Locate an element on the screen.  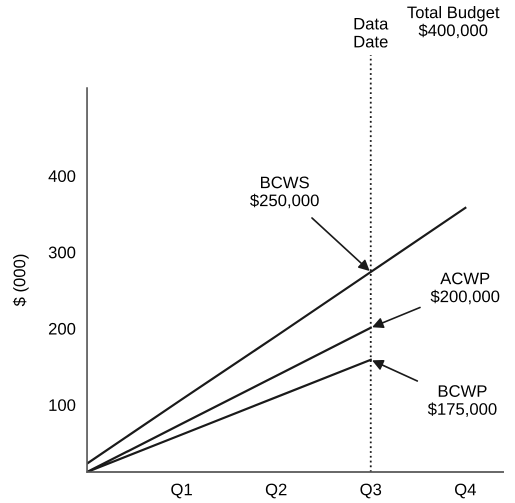
x-tick-label: Q2 is located at coordinates (276, 491).